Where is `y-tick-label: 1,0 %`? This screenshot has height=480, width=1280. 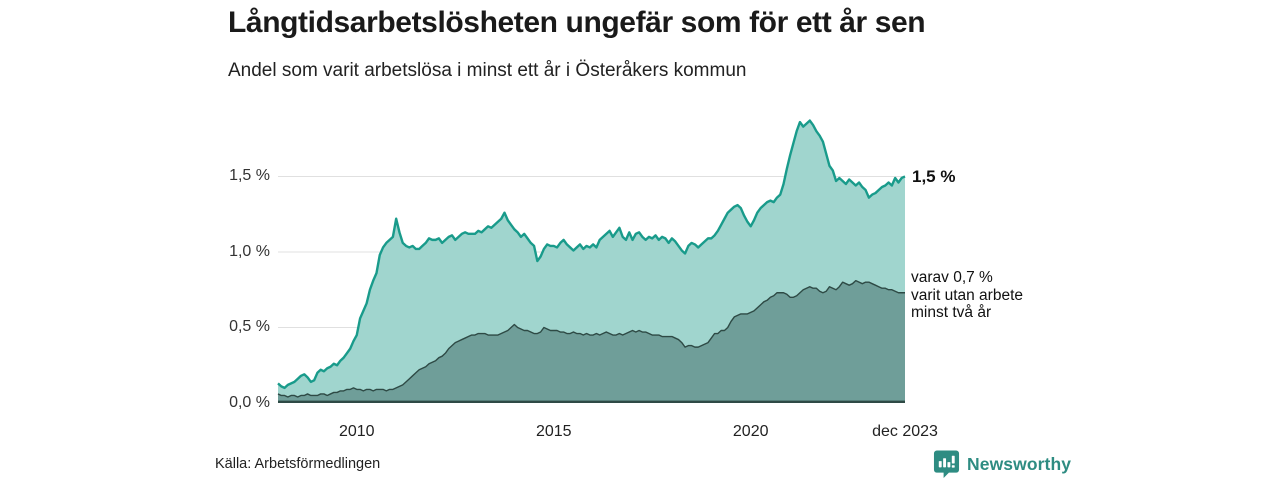 y-tick-label: 1,0 % is located at coordinates (249, 251).